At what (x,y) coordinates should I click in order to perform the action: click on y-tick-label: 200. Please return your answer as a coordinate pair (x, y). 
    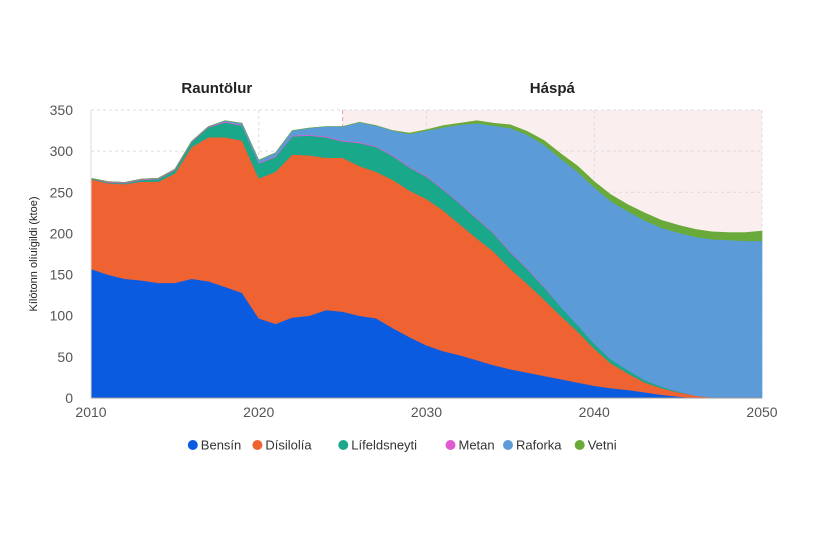
    Looking at the image, I should click on (62, 233).